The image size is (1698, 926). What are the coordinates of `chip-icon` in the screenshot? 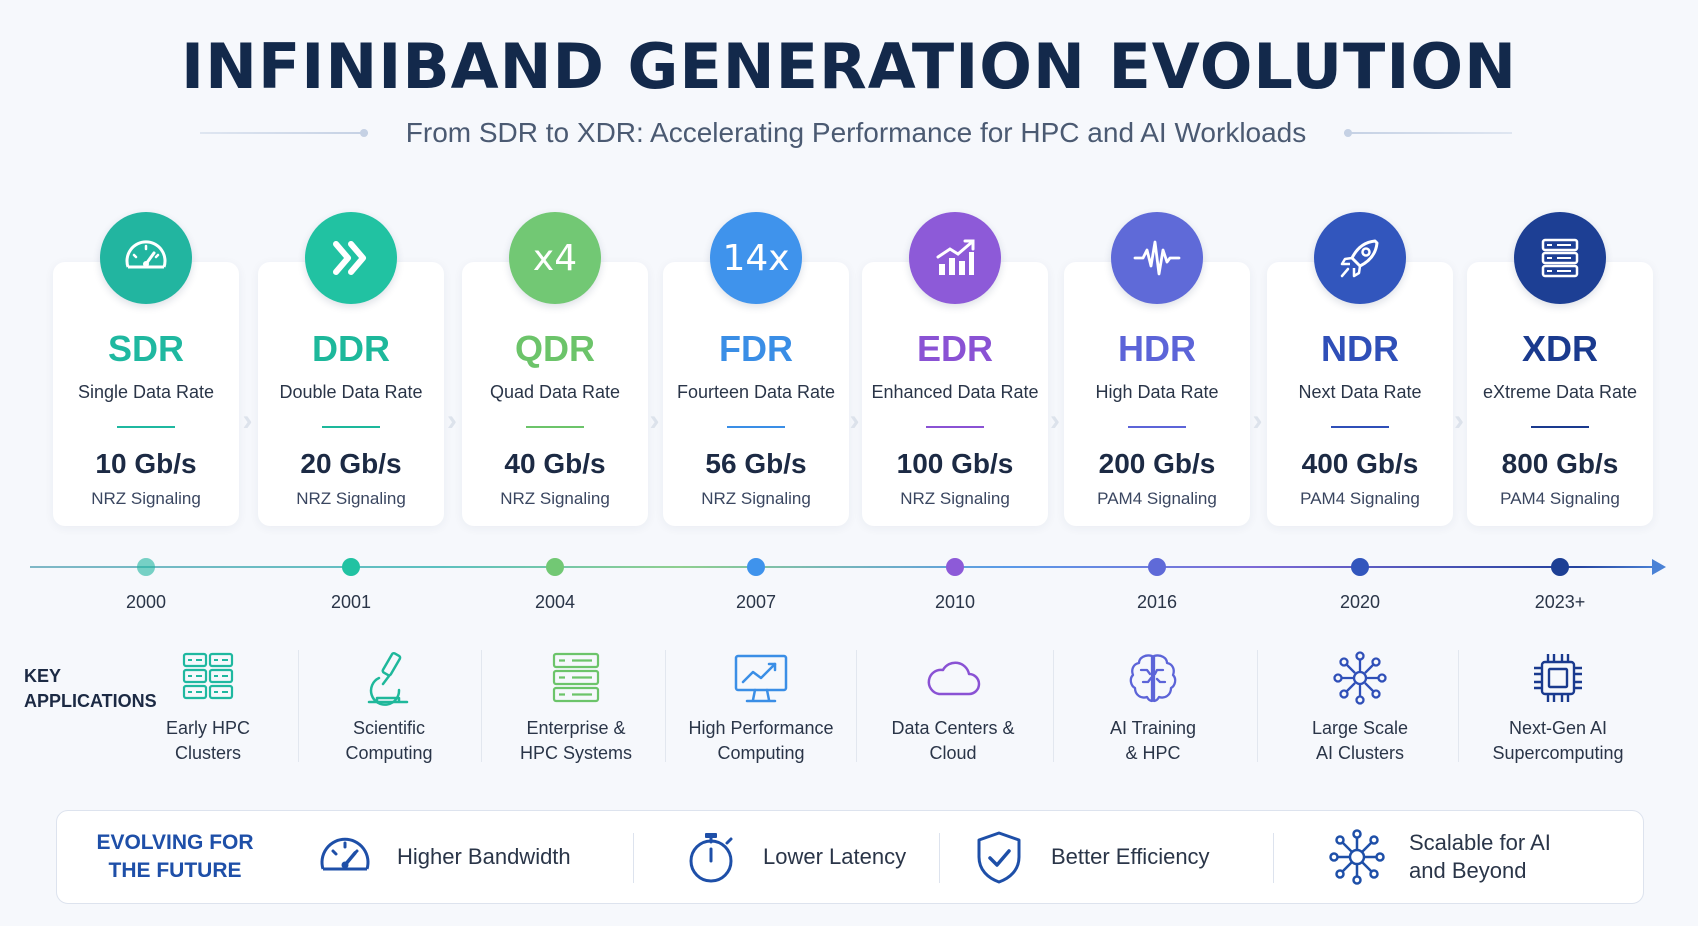 It's located at (1558, 678).